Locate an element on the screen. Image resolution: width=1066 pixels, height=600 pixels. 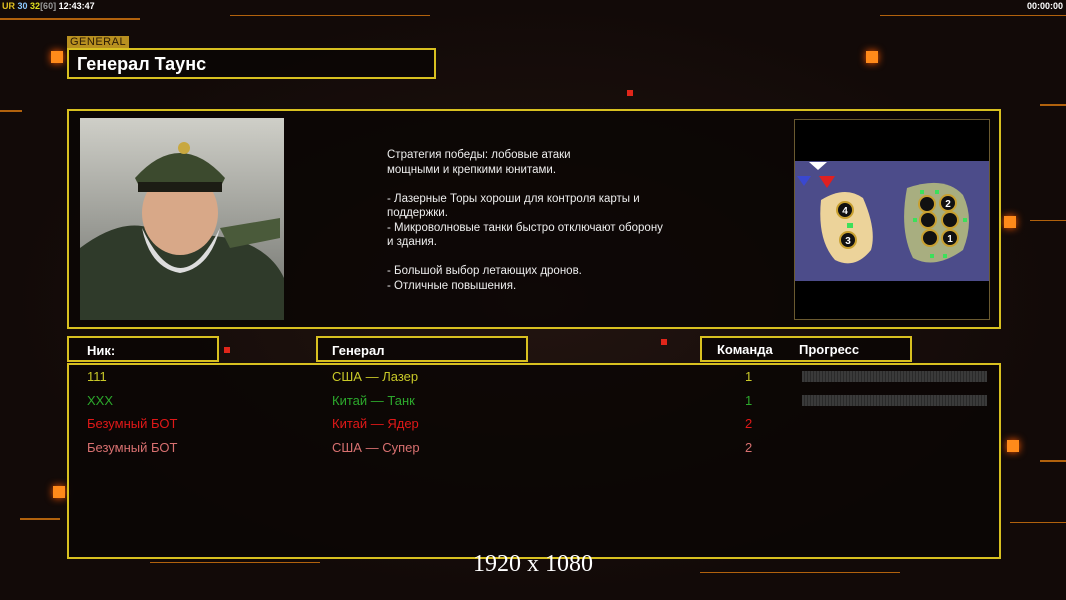
general-title-box: Генерал Таунс is located at coordinates (251, 63).